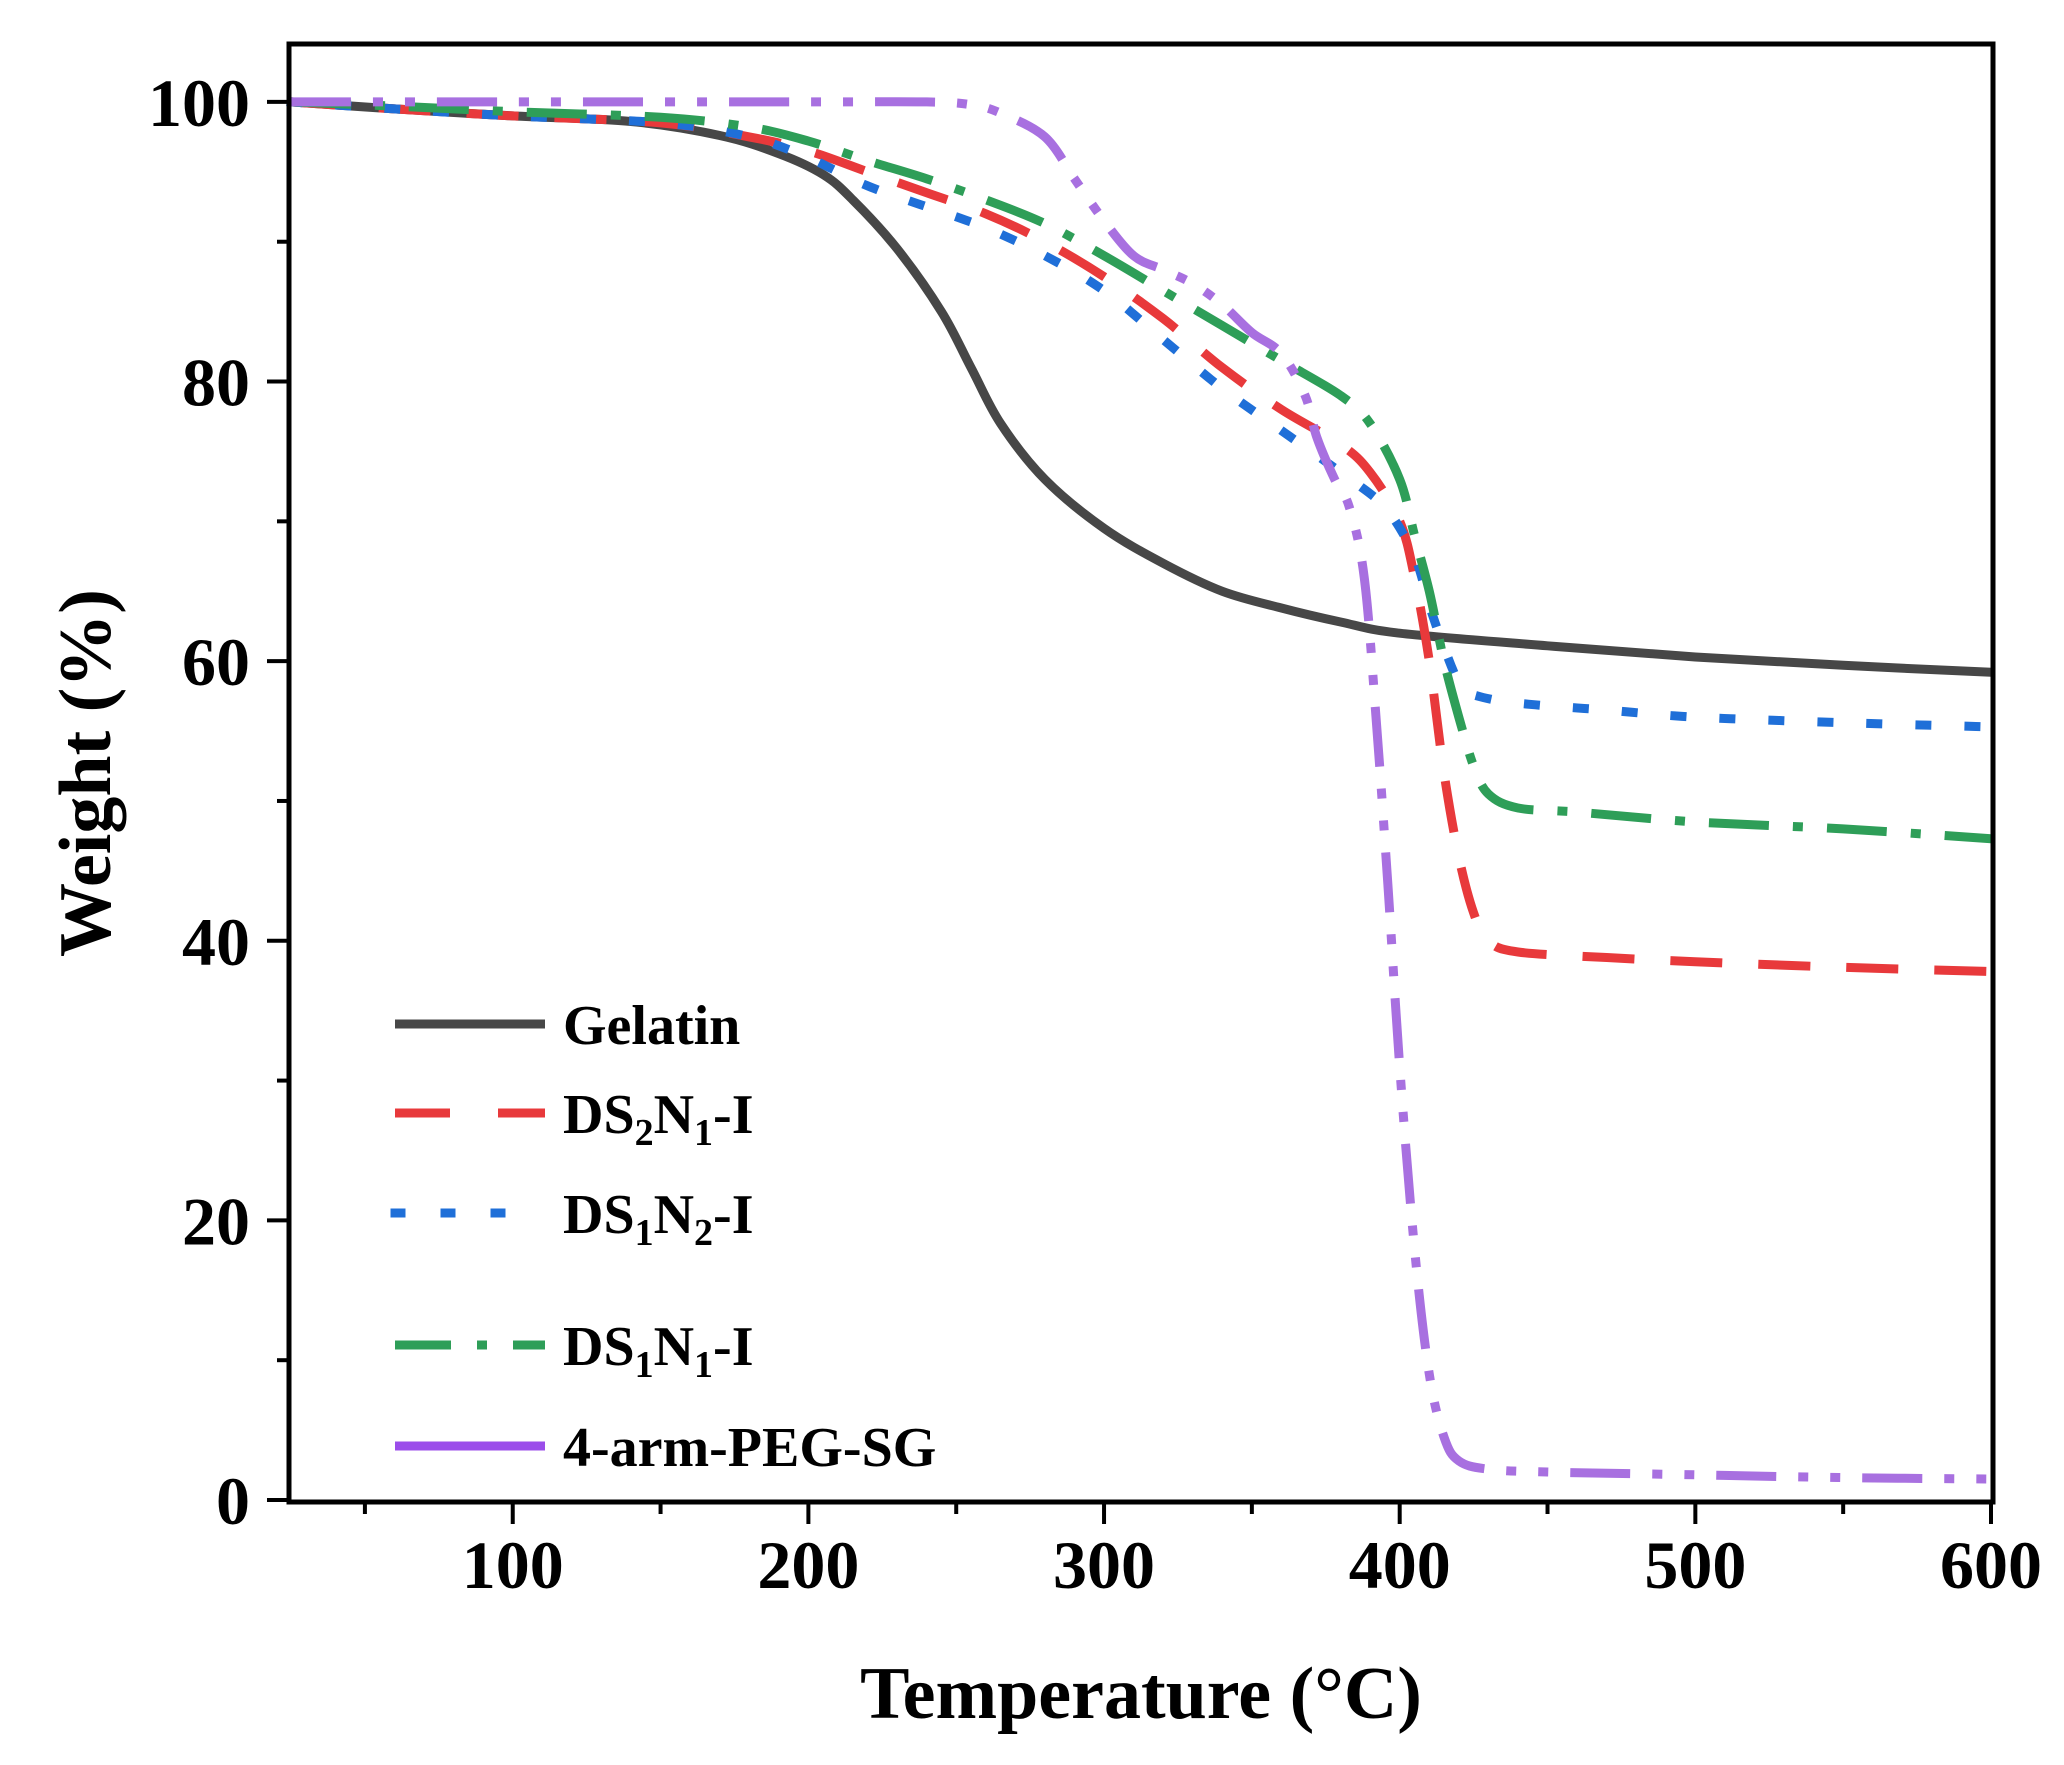 This screenshot has height=1765, width=2064. Describe the element at coordinates (1141, 1694) in the screenshot. I see `x-axis-label: Temperature (°C)` at that location.